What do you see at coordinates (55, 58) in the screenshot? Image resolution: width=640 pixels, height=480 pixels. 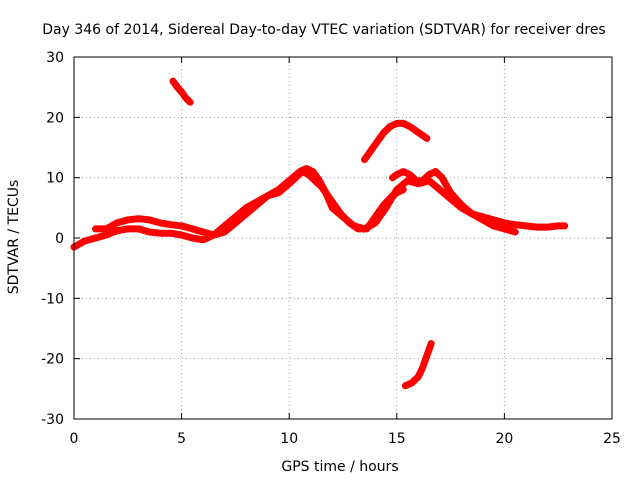 I see `y-tick-label: 30` at bounding box center [55, 58].